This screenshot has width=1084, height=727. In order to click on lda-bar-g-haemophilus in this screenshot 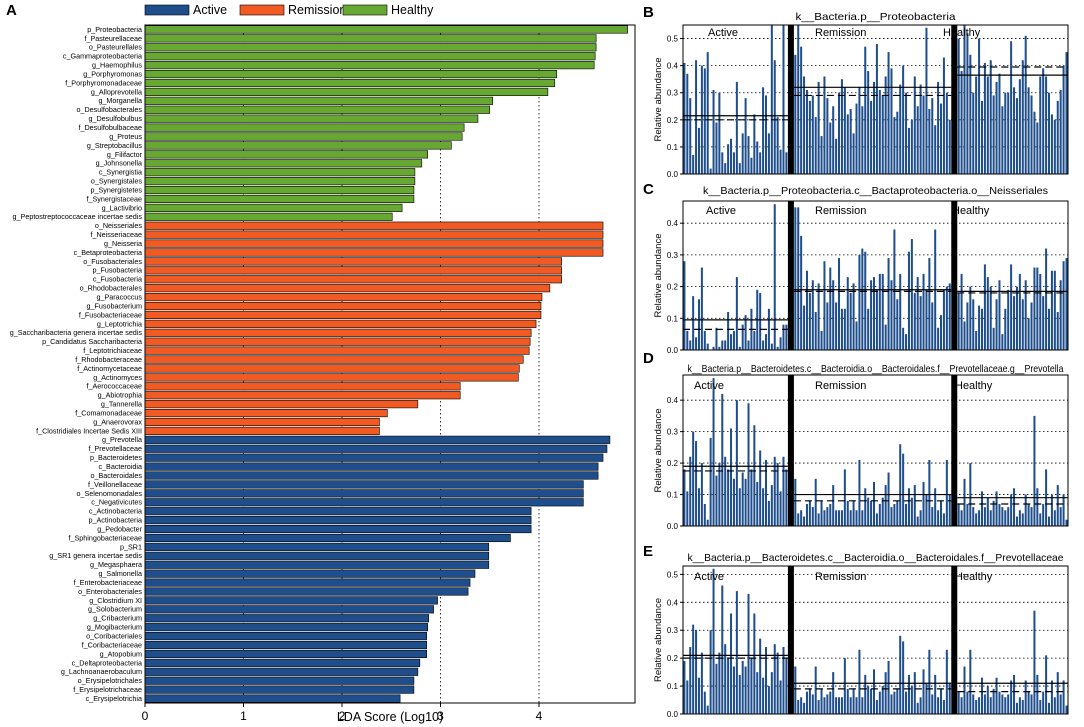, I will do `click(369, 65)`.